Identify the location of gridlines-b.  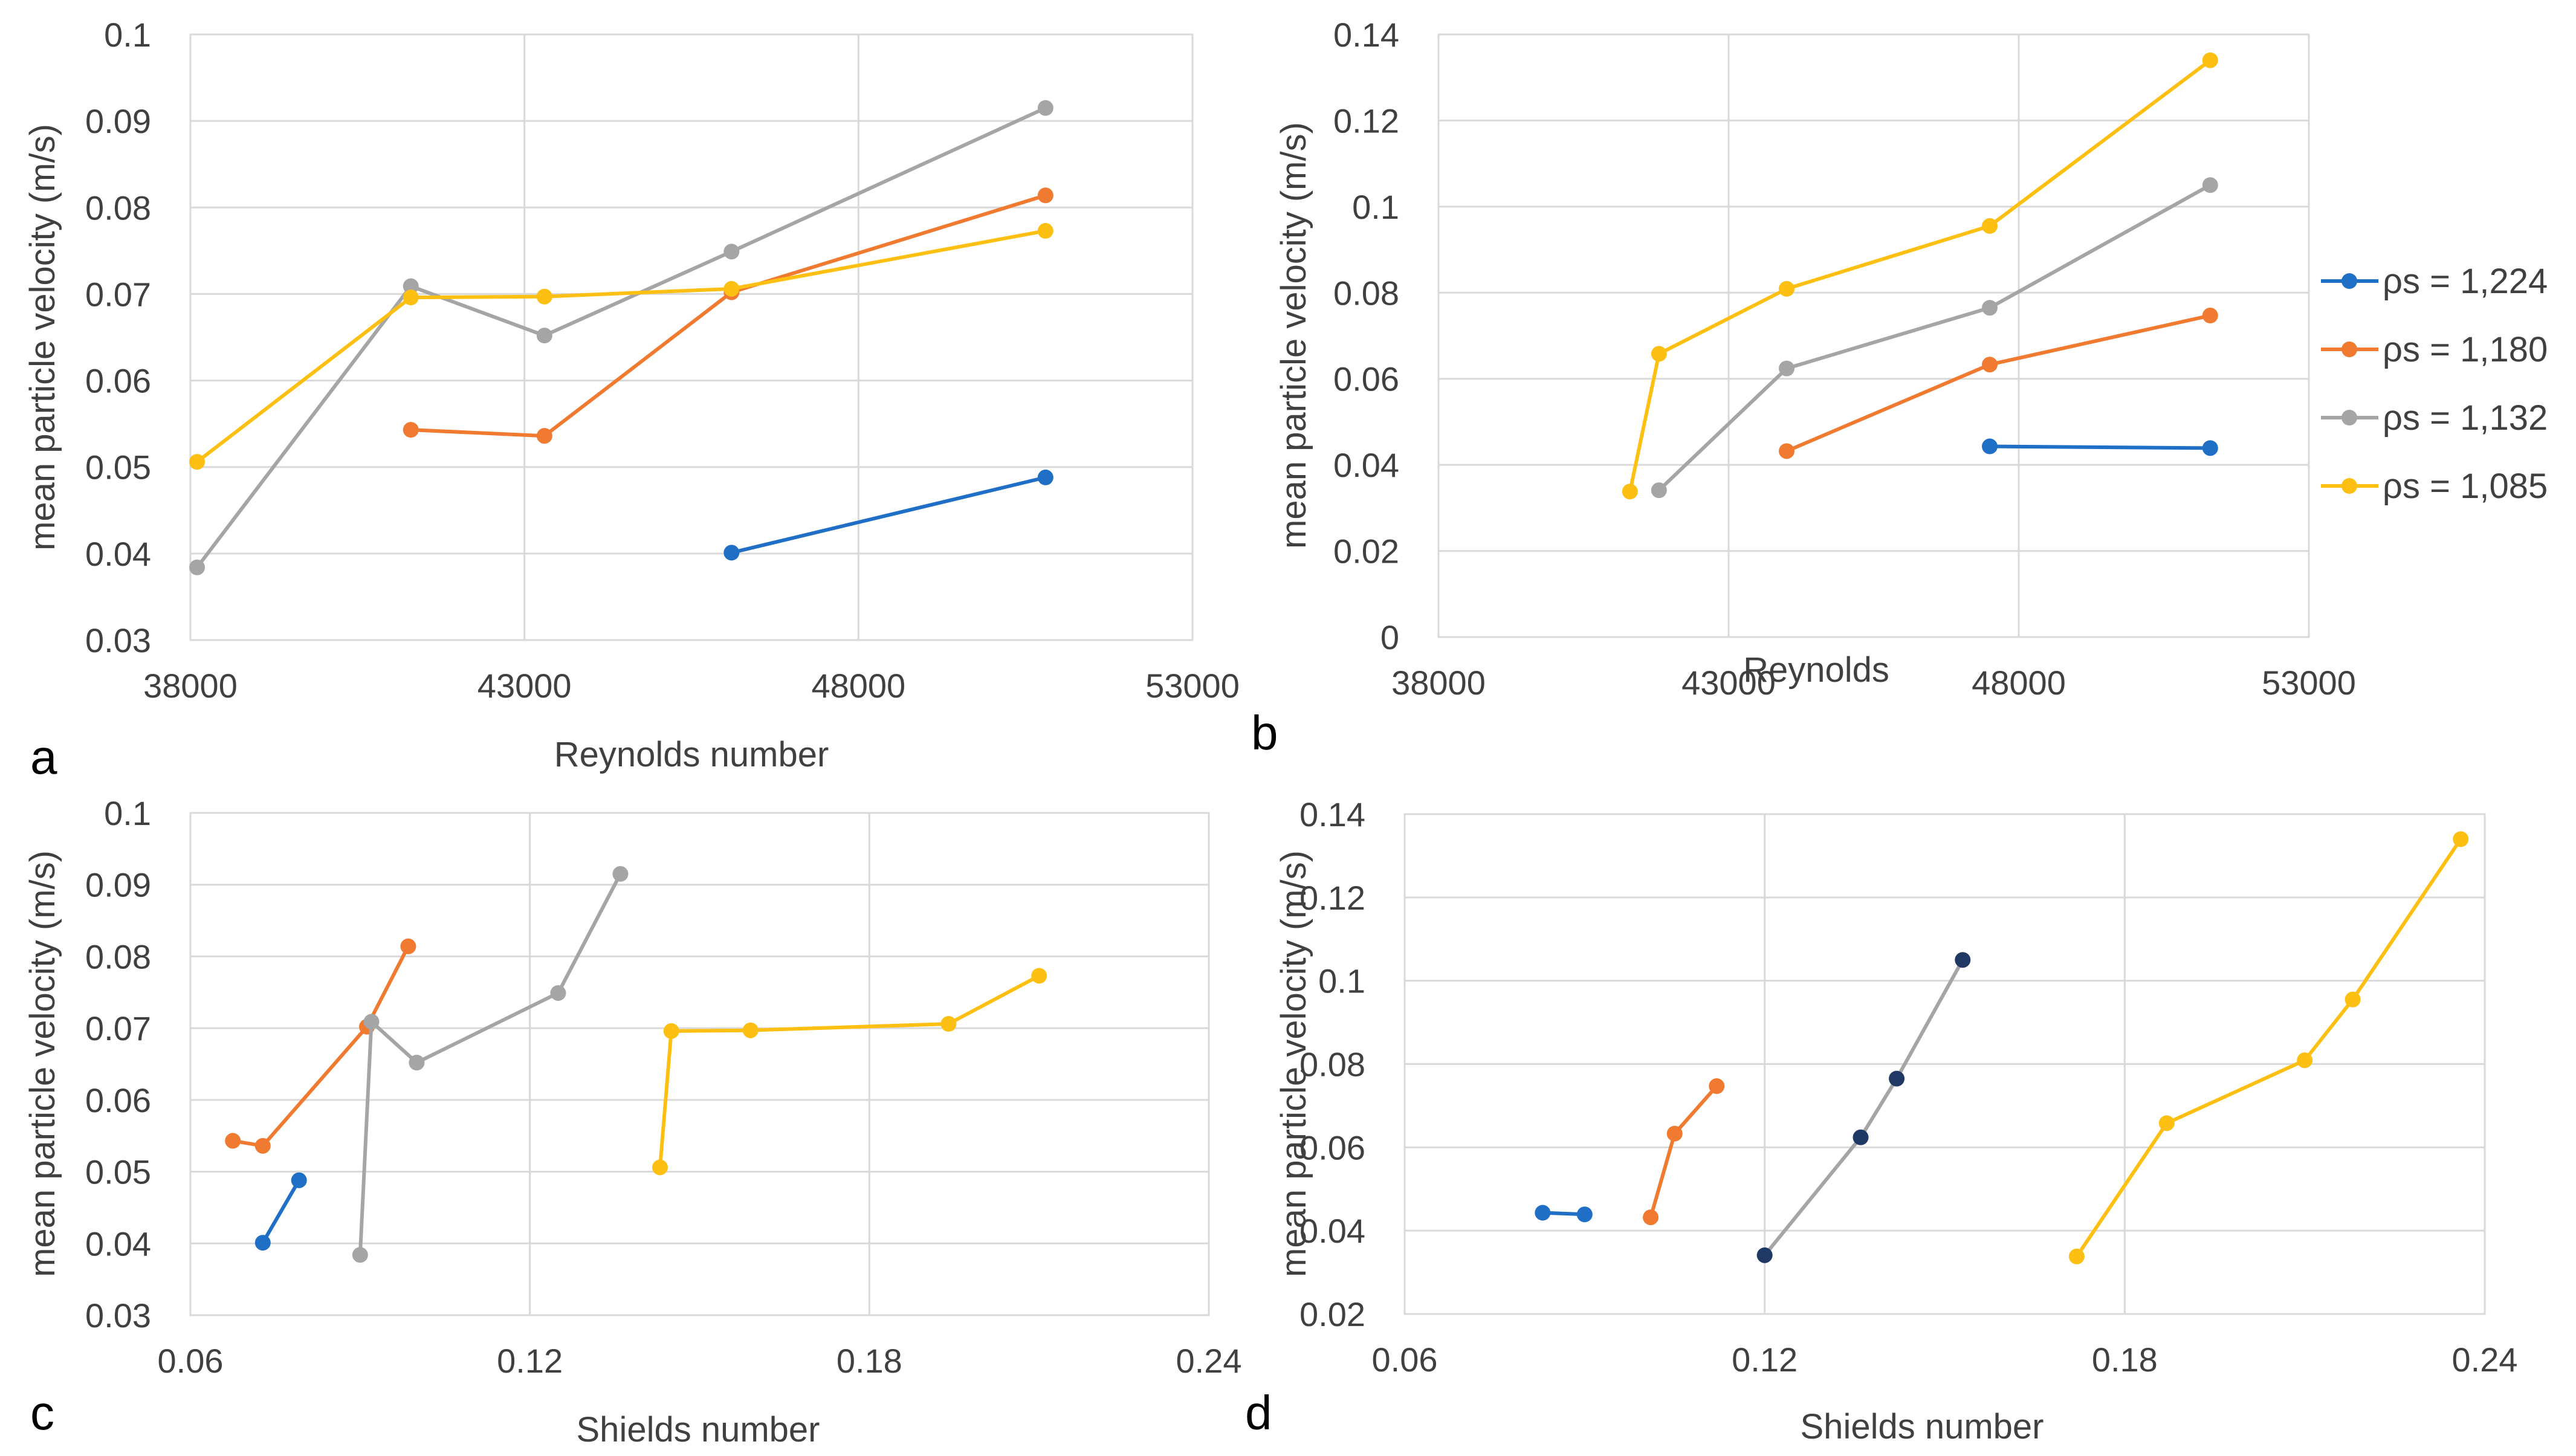
(1873, 335).